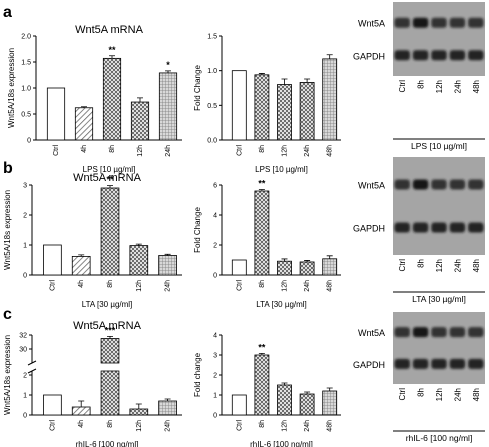 The height and width of the screenshot is (447, 489). I want to click on bar-8h-lower, so click(110, 393).